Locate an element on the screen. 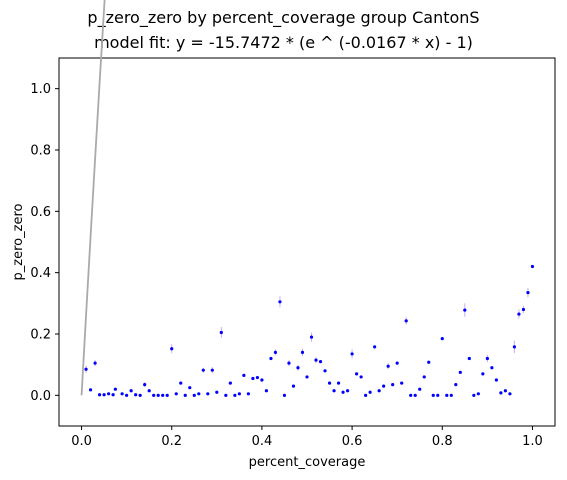  x-tick-label: 0.6 is located at coordinates (352, 441).